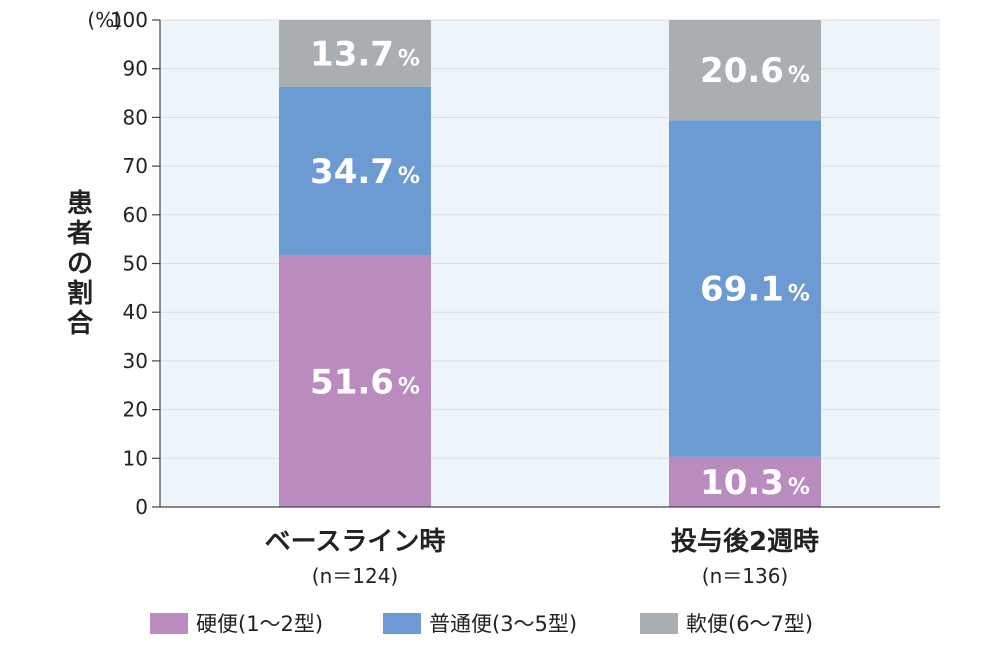 The width and height of the screenshot is (1001, 655). I want to click on y-tick-label: 30, so click(135, 361).